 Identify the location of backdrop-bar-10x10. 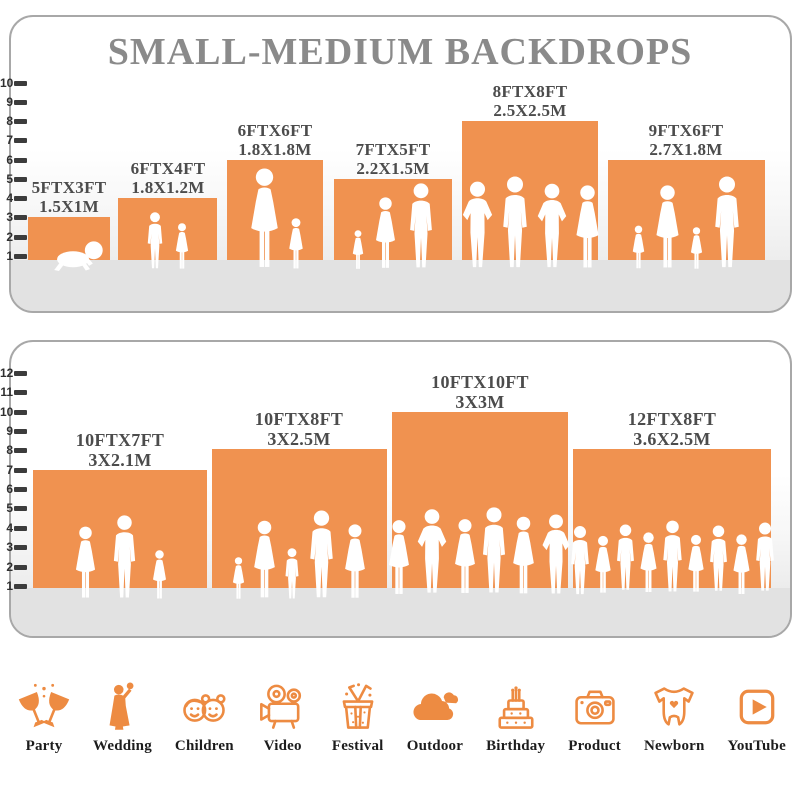
(480, 500).